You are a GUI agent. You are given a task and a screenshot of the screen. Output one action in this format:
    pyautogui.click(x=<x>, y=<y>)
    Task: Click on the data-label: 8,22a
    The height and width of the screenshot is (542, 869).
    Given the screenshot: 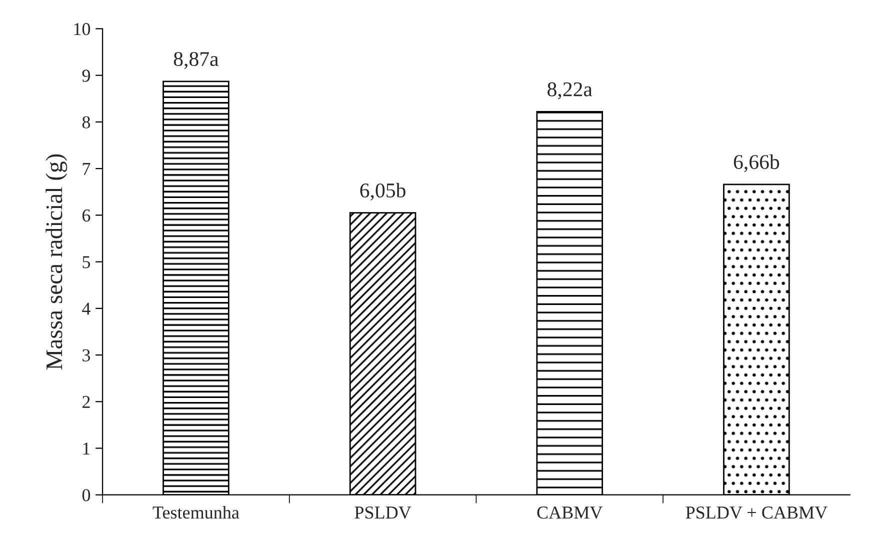 What is the action you would take?
    pyautogui.click(x=570, y=91)
    